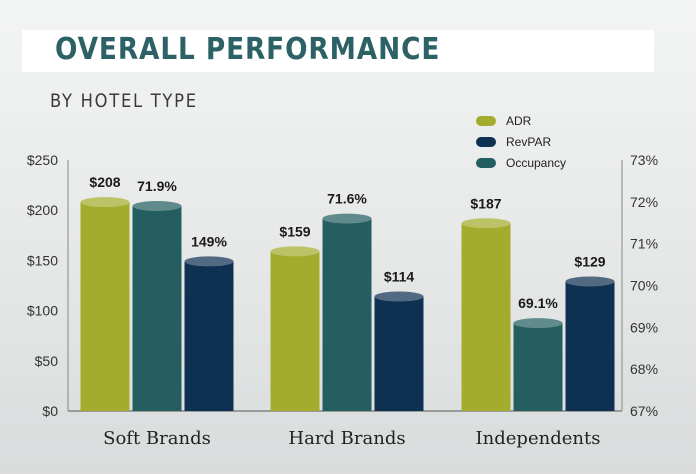 Image resolution: width=696 pixels, height=474 pixels. Describe the element at coordinates (346, 438) in the screenshot. I see `category-label: Hard Brands` at that location.